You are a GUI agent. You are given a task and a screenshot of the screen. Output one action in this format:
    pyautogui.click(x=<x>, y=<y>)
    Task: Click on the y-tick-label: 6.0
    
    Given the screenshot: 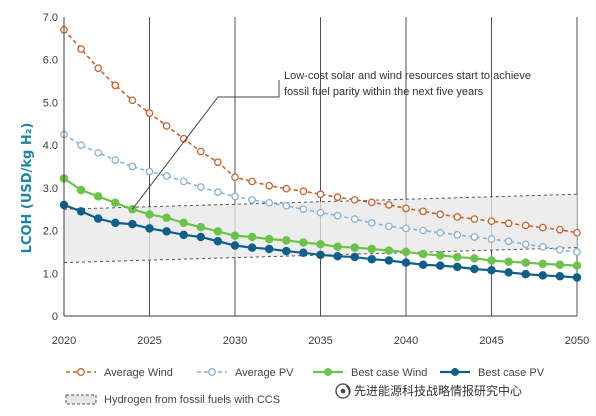 What is the action you would take?
    pyautogui.click(x=50, y=61)
    